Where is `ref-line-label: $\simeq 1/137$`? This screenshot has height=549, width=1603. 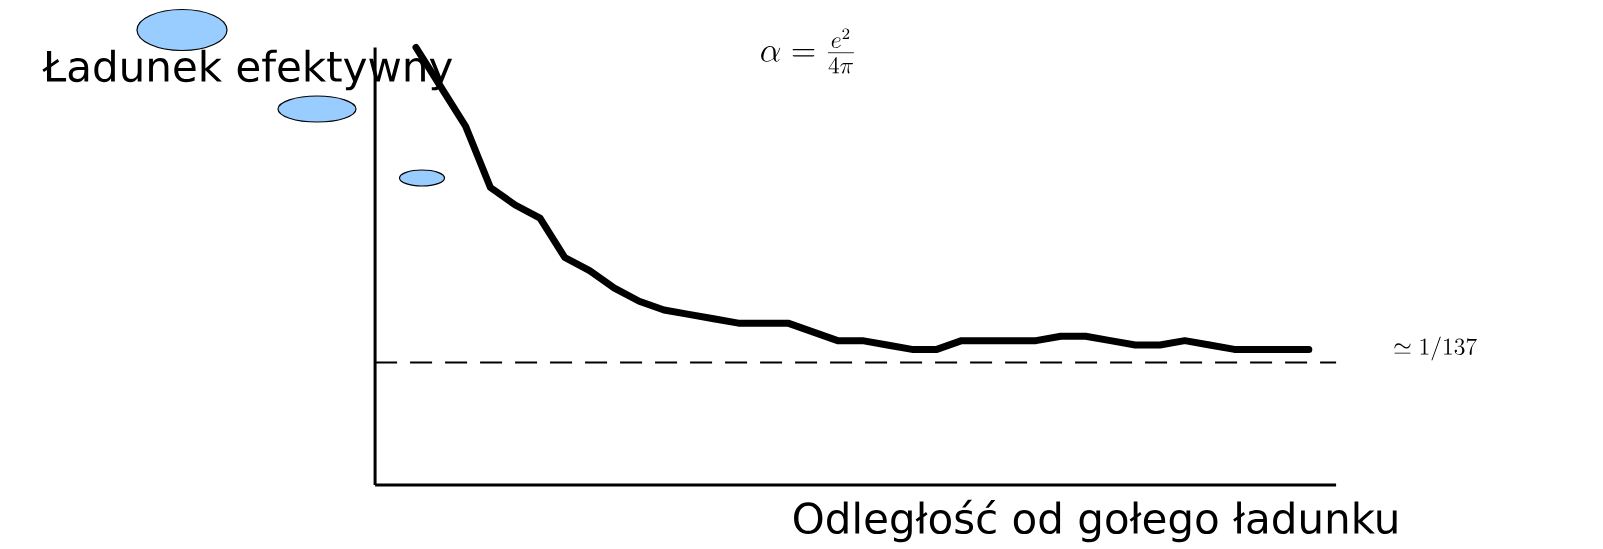 ref-line-label: $\simeq 1/137$ is located at coordinates (1435, 348).